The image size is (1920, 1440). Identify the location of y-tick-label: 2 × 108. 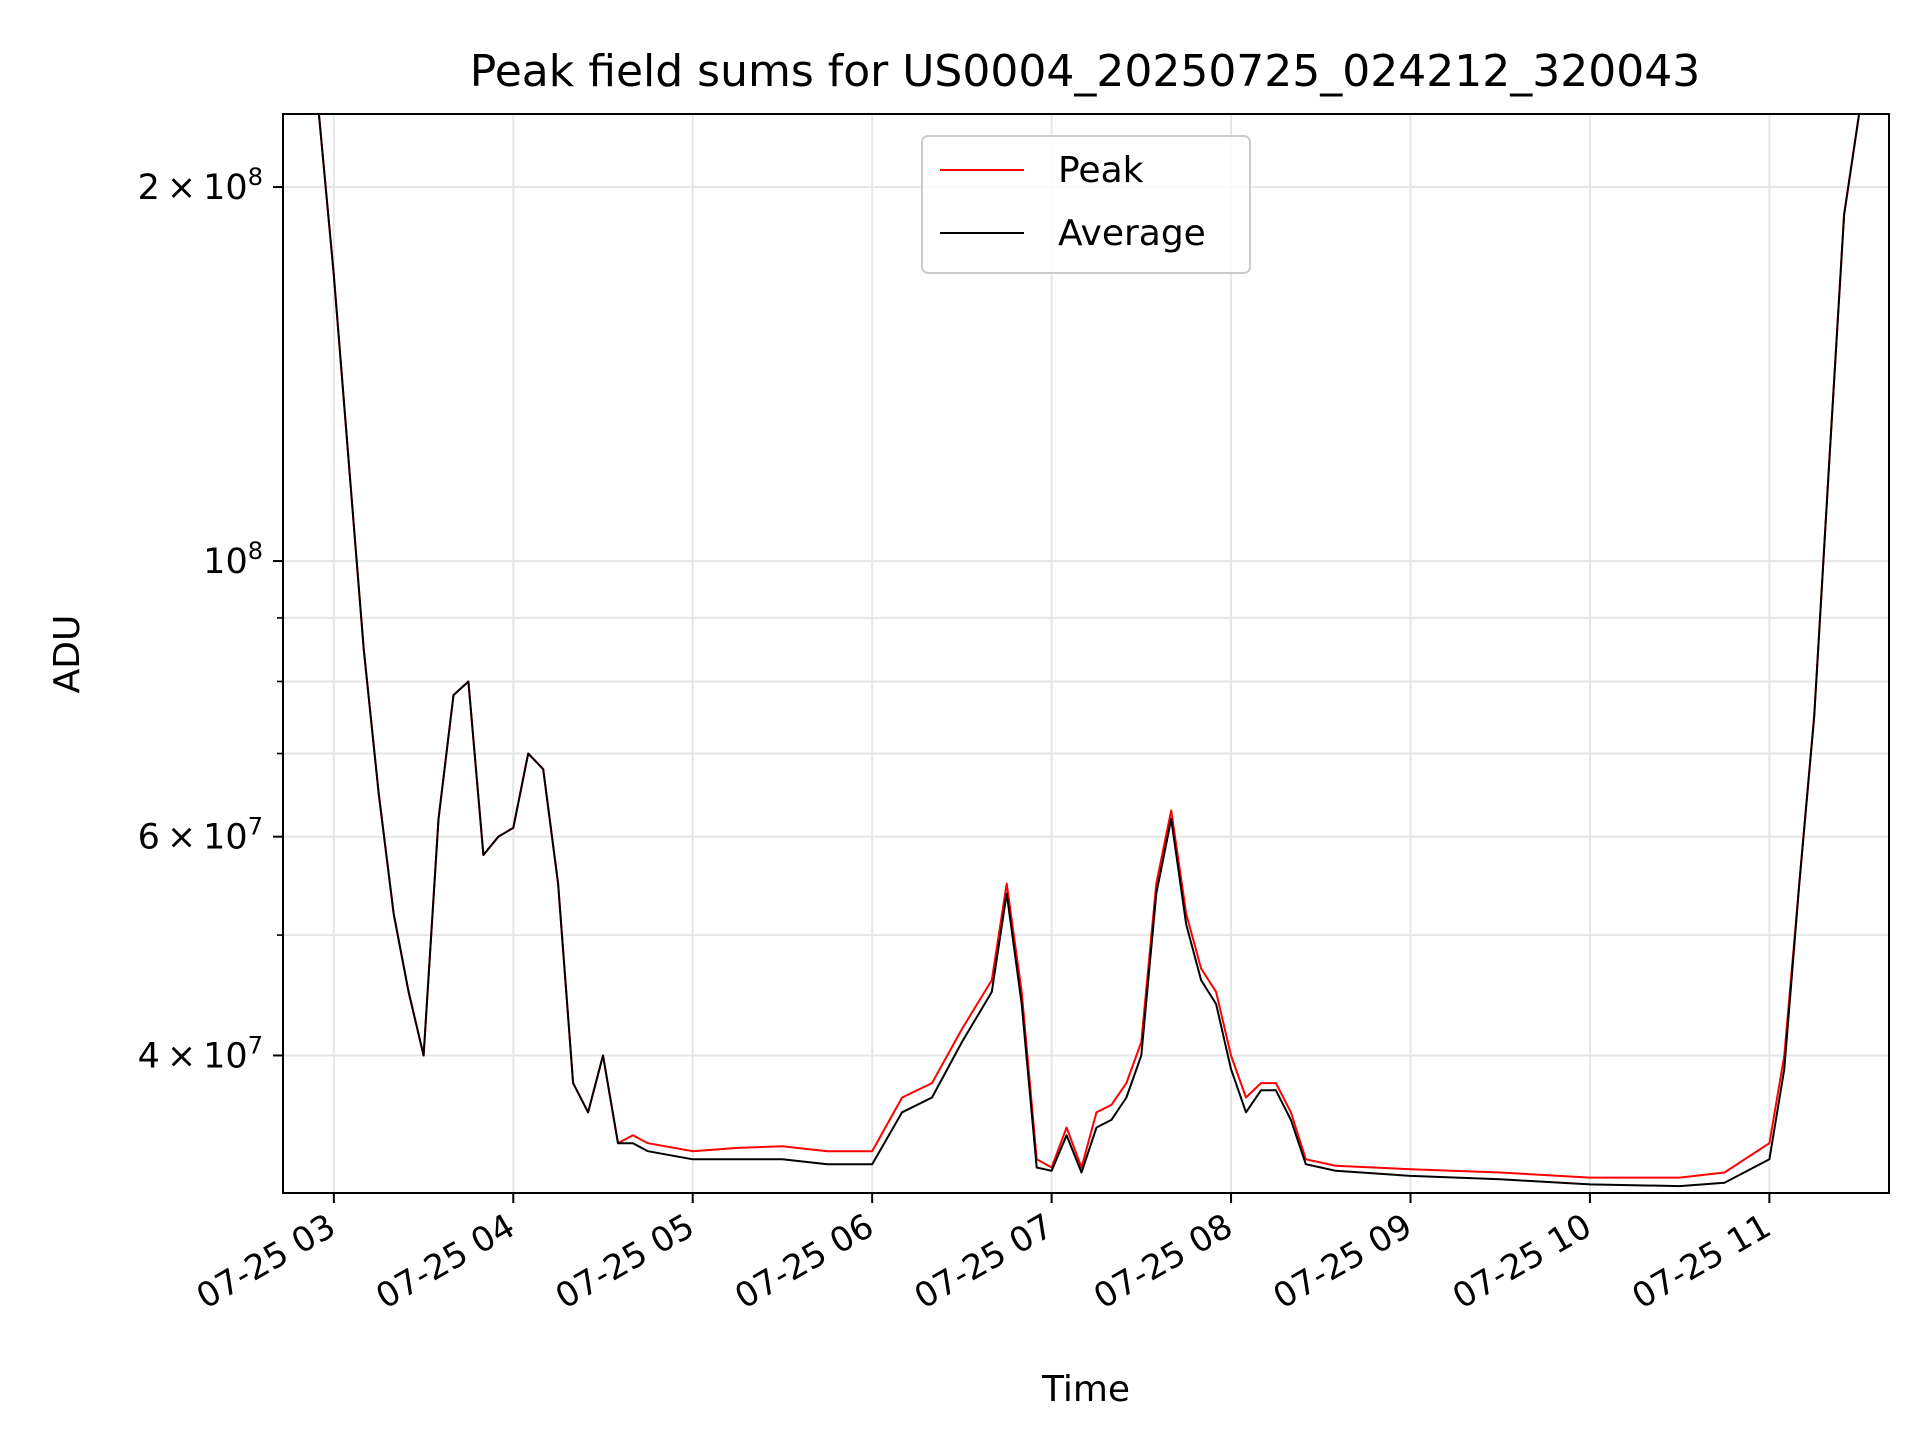
(200, 185).